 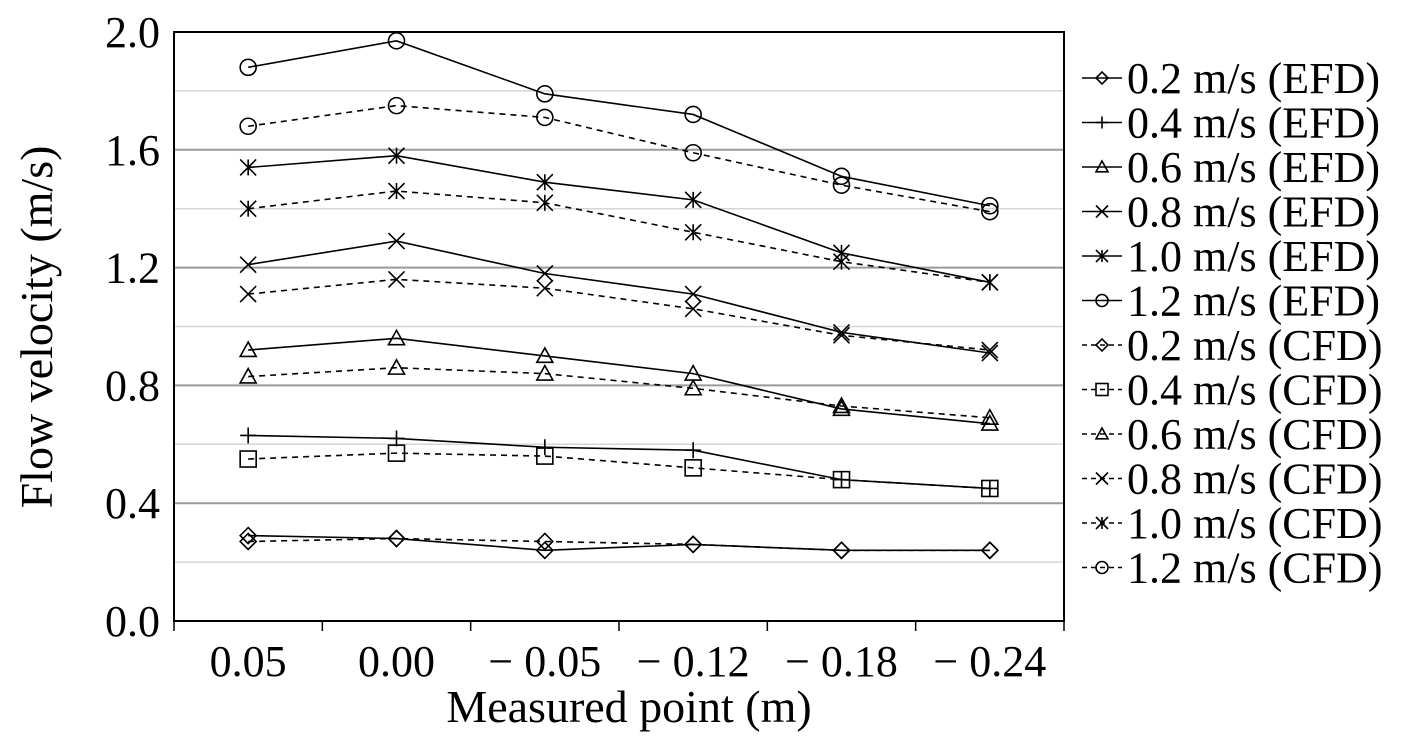 What do you see at coordinates (1253, 301) in the screenshot?
I see `legend-label: 1.2 m/s (EFD)` at bounding box center [1253, 301].